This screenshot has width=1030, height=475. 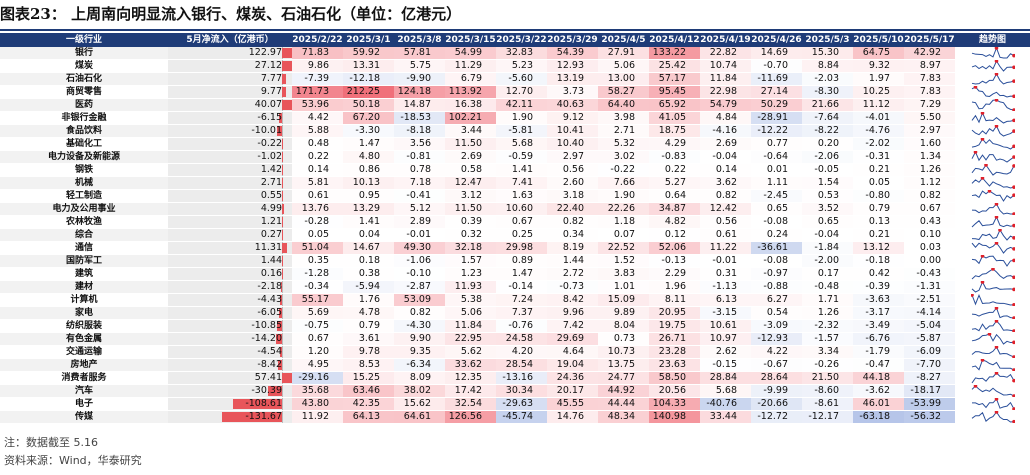 What do you see at coordinates (317, 170) in the screenshot?
I see `weekly-value: 0.14` at bounding box center [317, 170].